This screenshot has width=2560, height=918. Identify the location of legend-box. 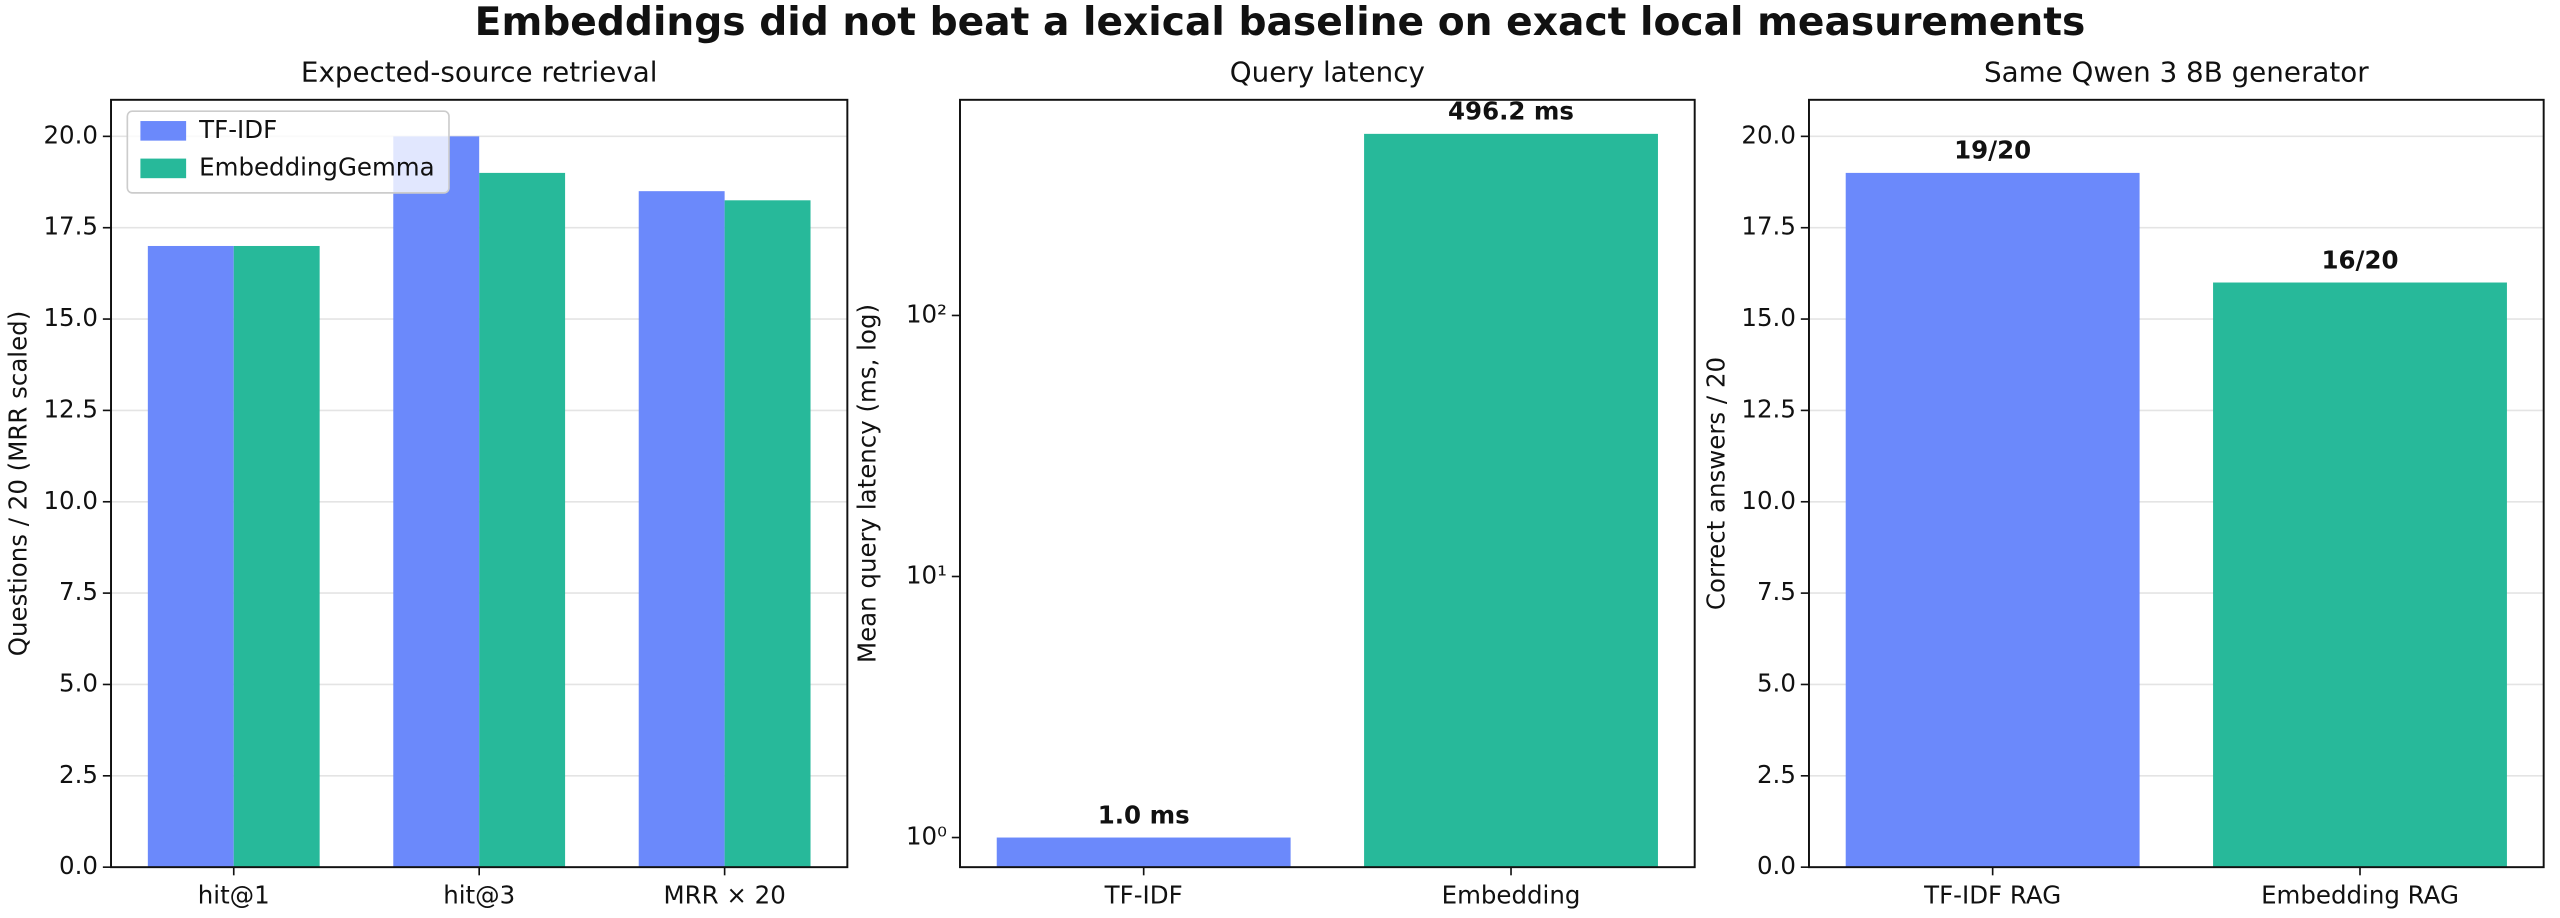
(288, 152).